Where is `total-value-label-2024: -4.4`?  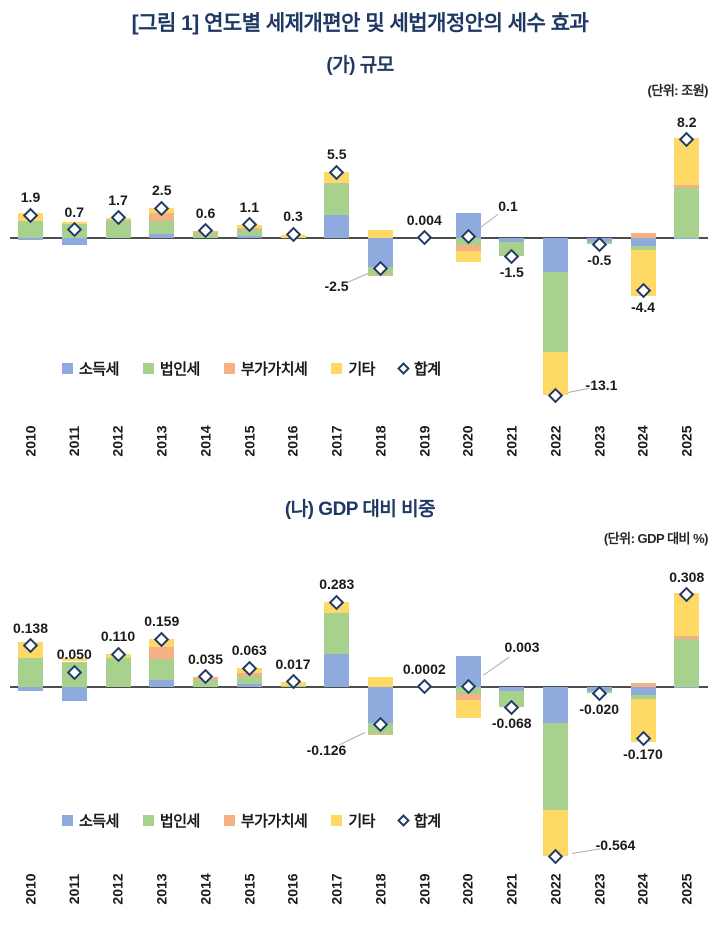
total-value-label-2024: -4.4 is located at coordinates (643, 306).